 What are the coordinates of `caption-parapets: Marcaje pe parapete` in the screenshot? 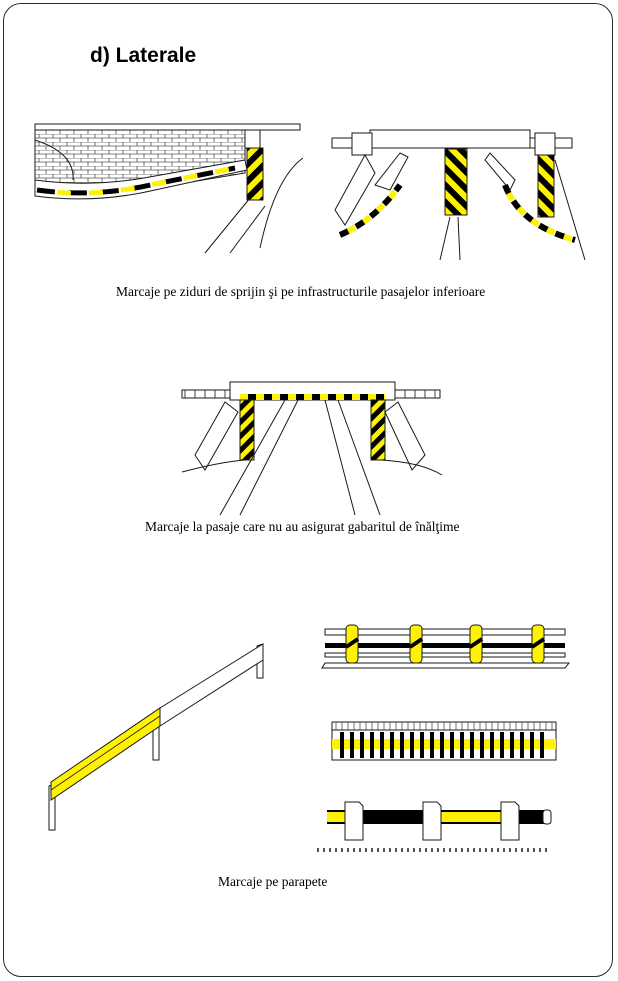 It's located at (273, 881).